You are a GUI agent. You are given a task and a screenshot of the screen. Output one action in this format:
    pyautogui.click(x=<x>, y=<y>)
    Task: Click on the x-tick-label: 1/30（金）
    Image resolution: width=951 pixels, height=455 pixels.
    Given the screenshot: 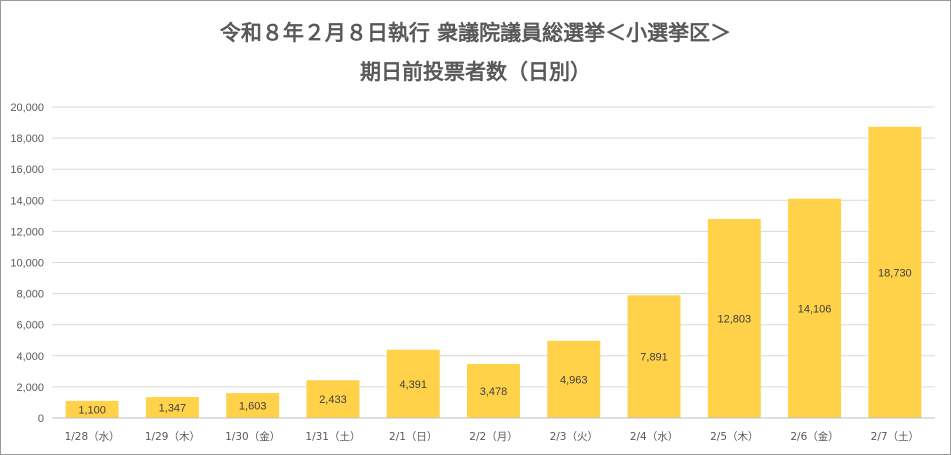 What is the action you would take?
    pyautogui.click(x=252, y=436)
    